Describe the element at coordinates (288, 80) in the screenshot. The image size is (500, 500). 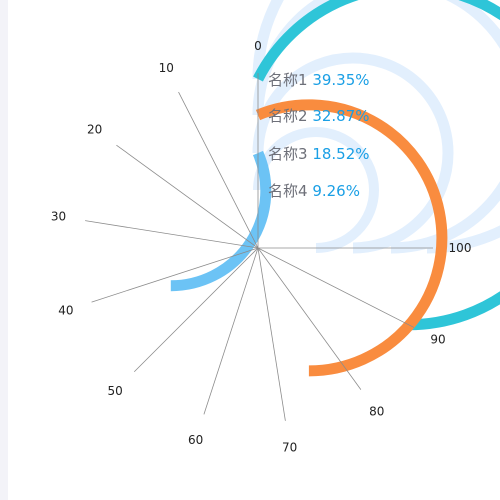
I see `series-name: 名称1` at that location.